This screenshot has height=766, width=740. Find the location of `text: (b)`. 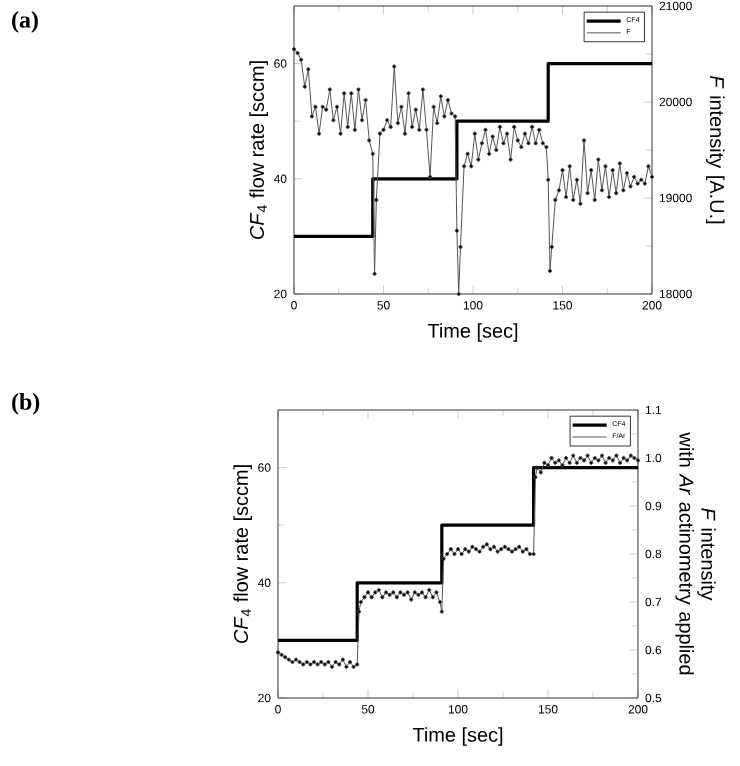

text: (b) is located at coordinates (26, 404).